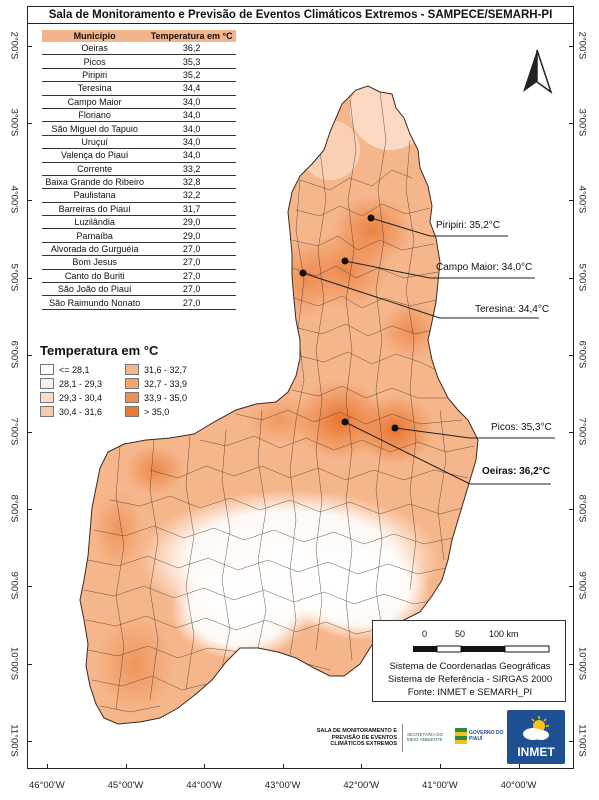 The width and height of the screenshot is (599, 800). I want to click on municipio-cell: São Raimundo Nonato, so click(95, 302).